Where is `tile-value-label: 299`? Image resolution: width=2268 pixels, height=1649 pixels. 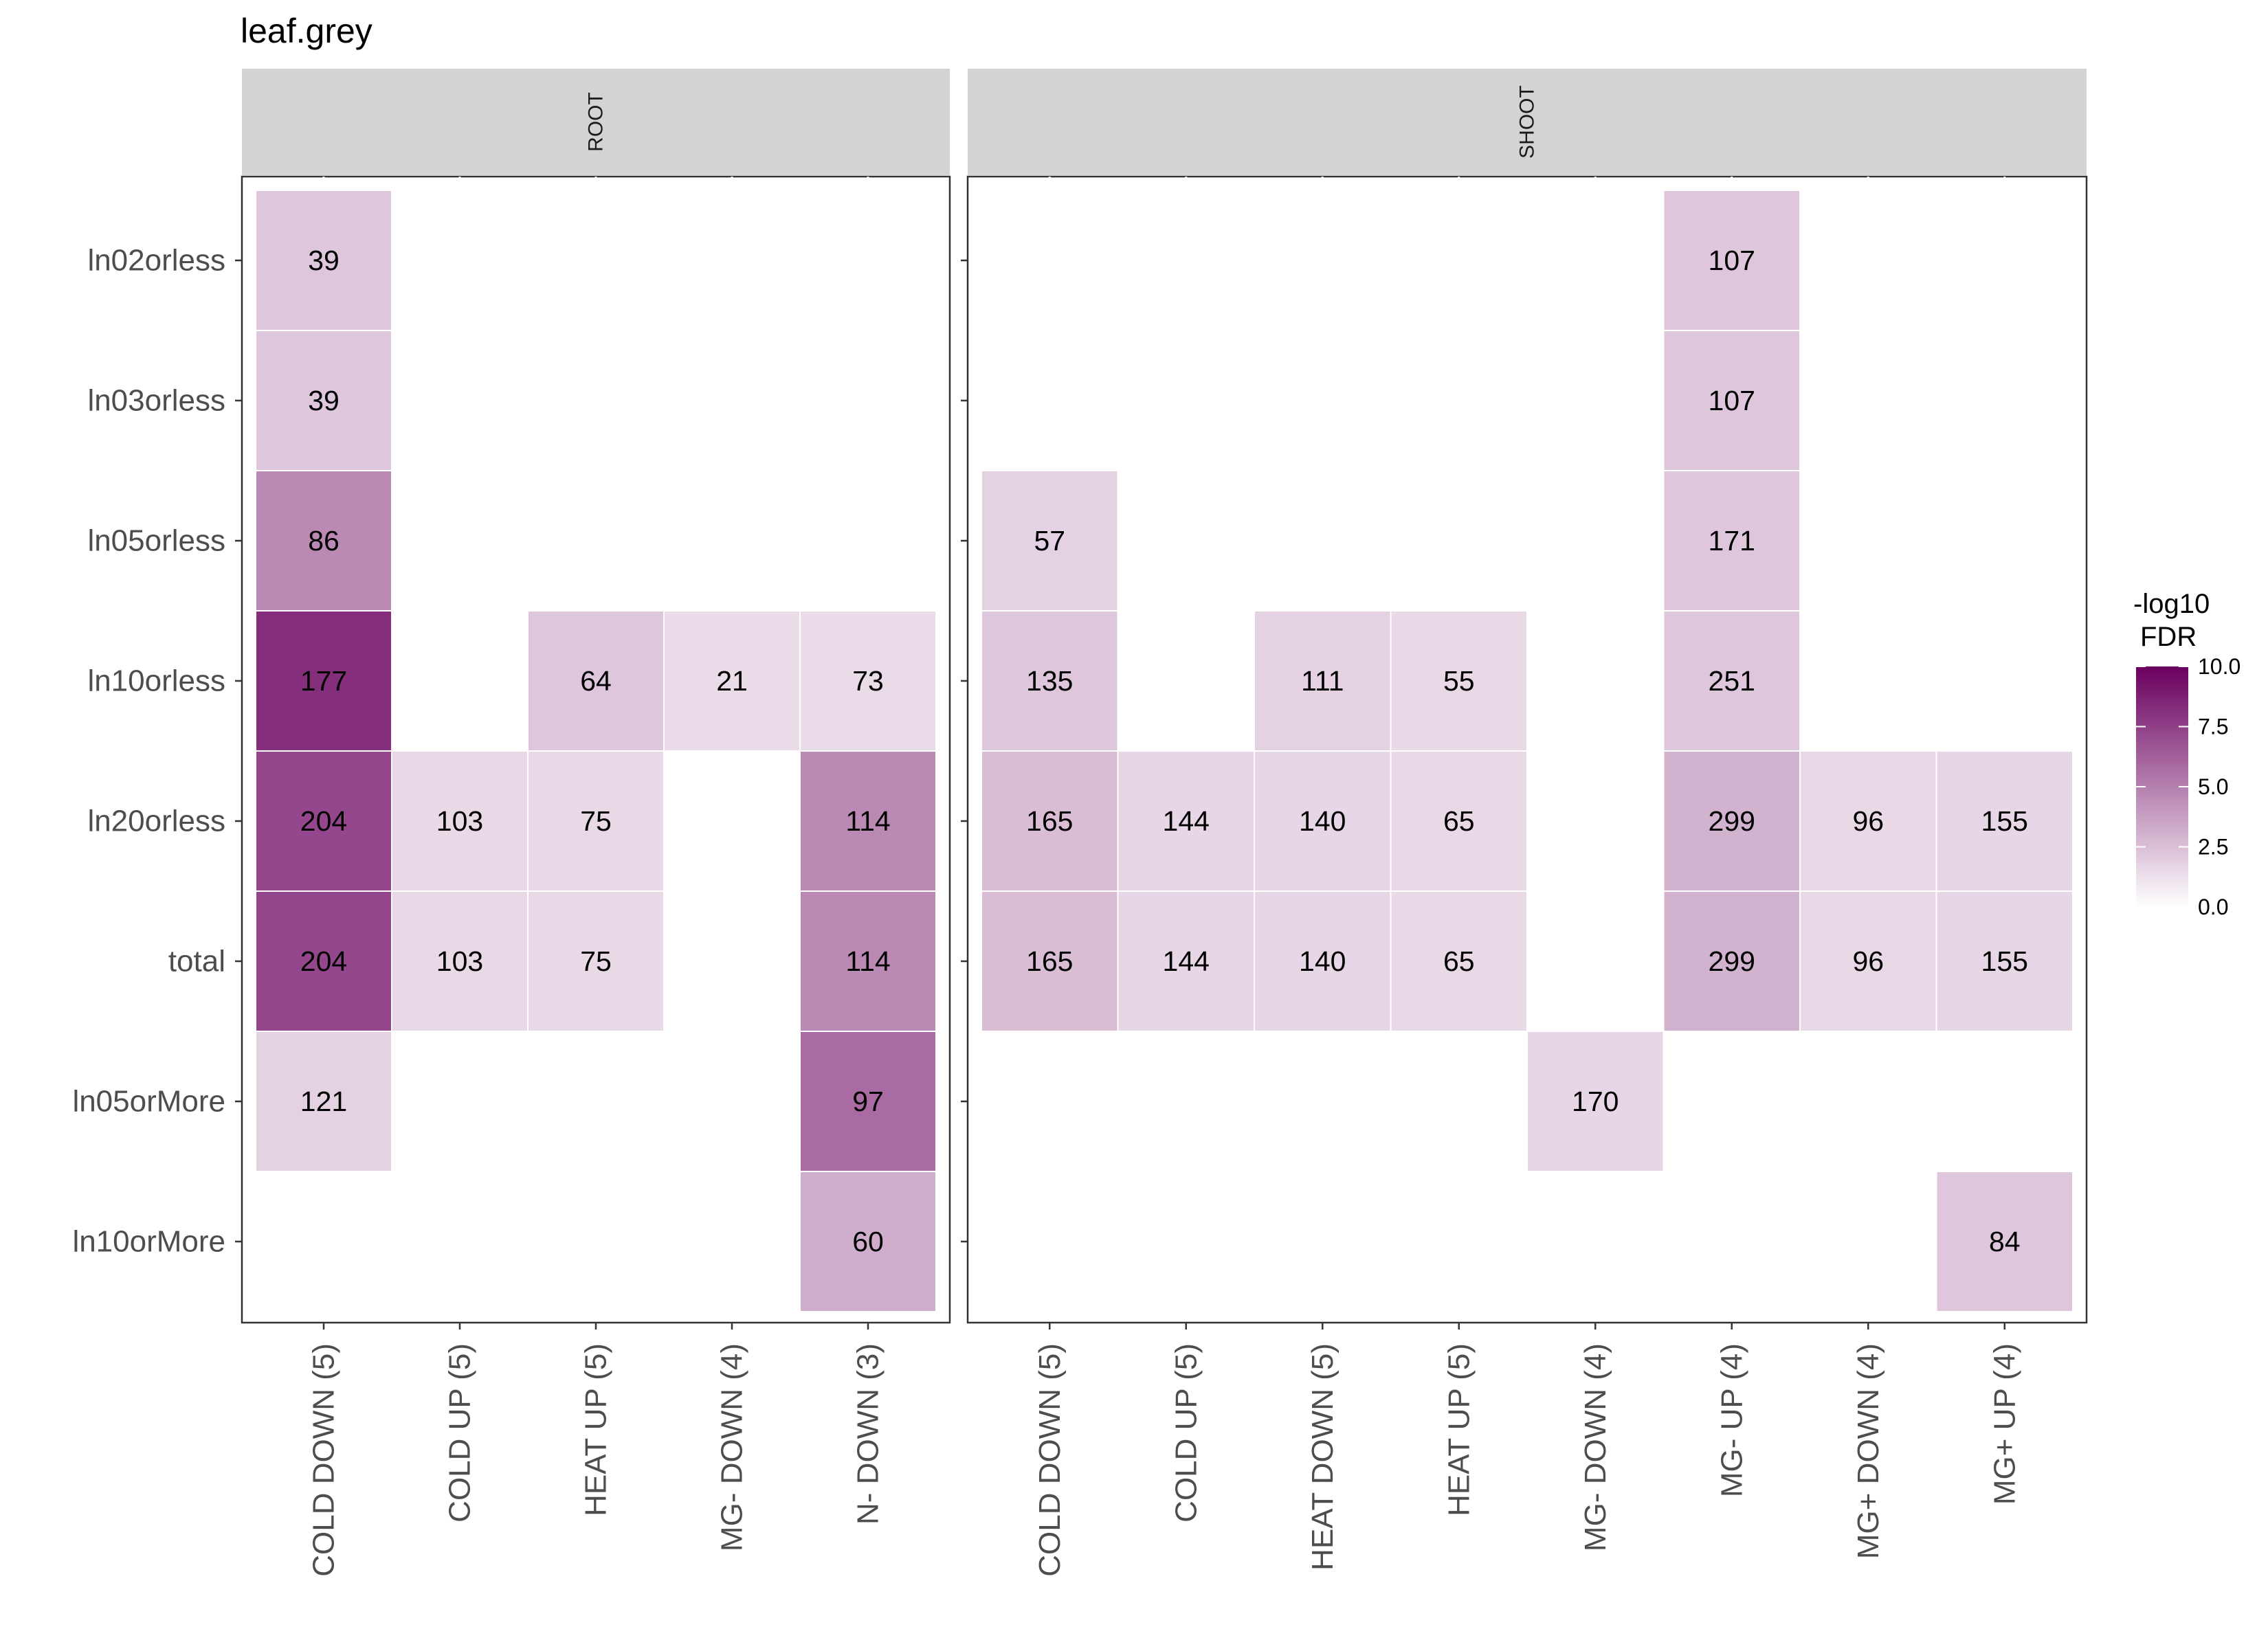 tile-value-label: 299 is located at coordinates (1732, 961).